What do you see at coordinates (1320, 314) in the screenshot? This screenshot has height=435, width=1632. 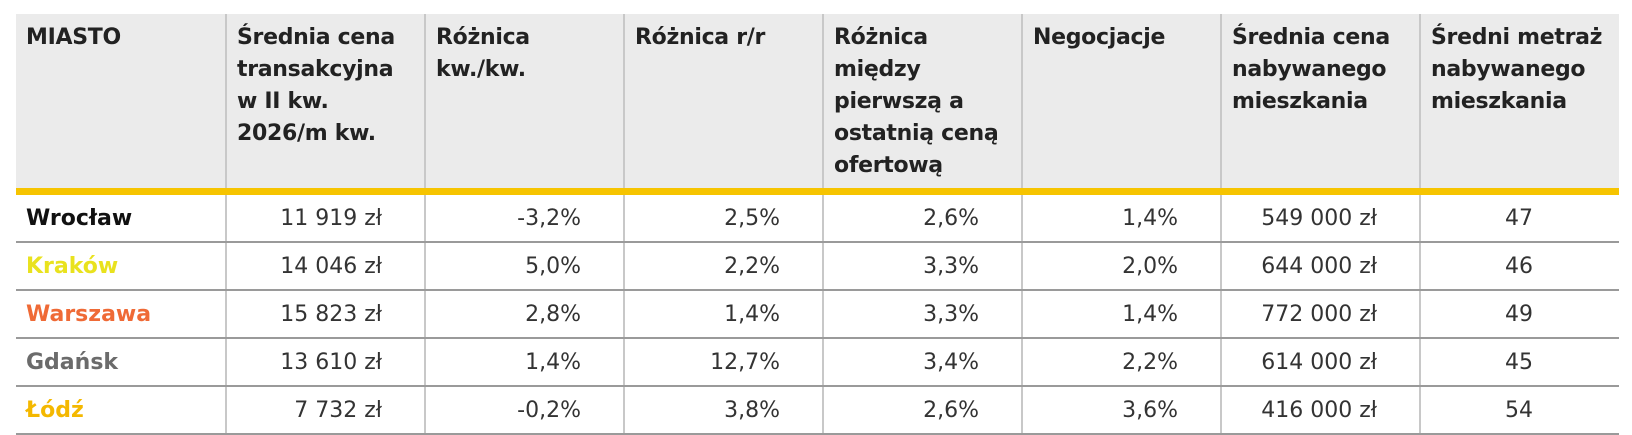 I see `value-cell: 772 000 zł` at bounding box center [1320, 314].